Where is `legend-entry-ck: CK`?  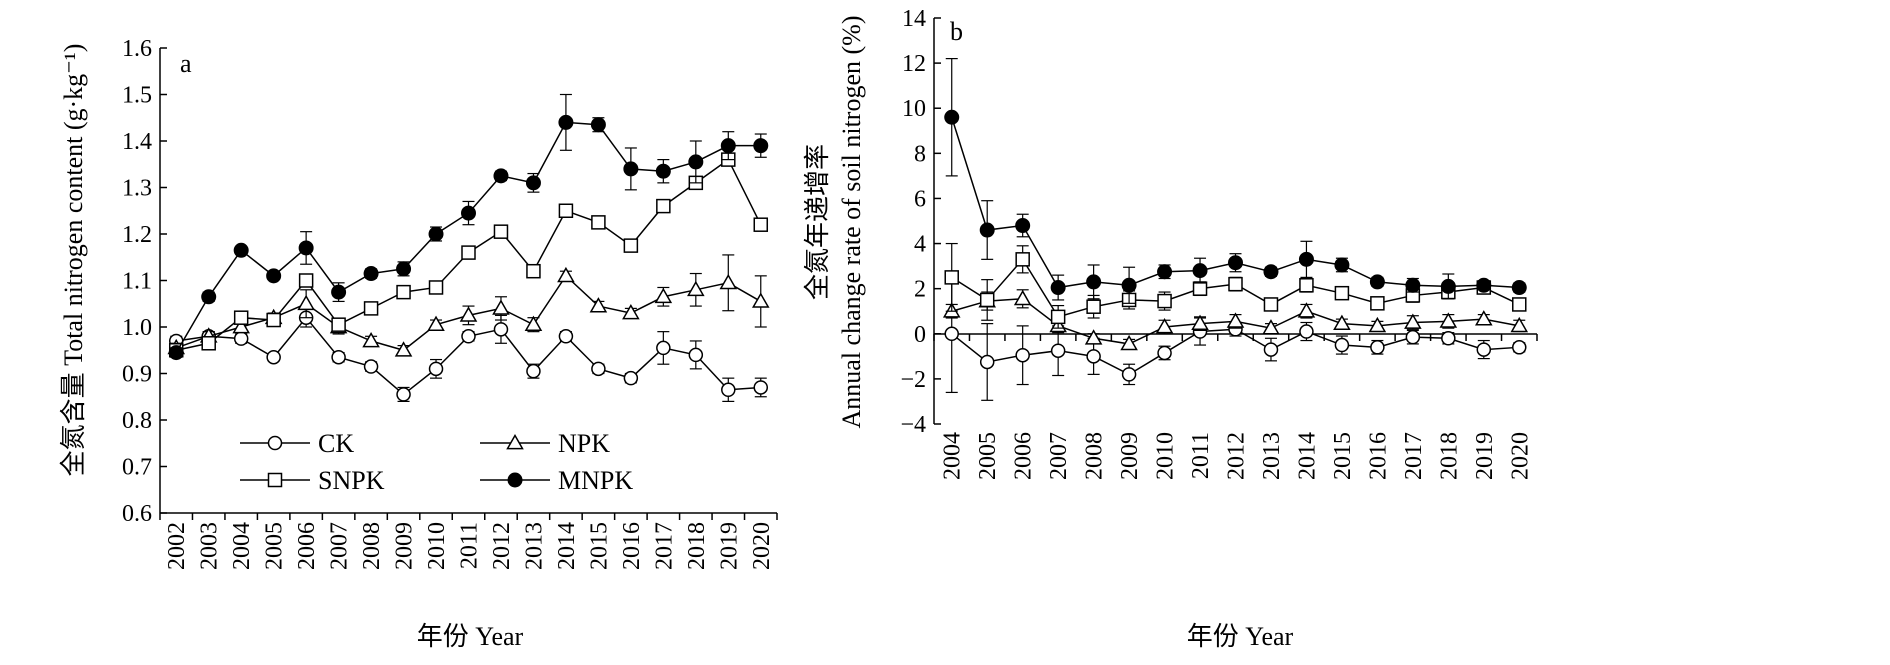 legend-entry-ck: CK is located at coordinates (297, 443).